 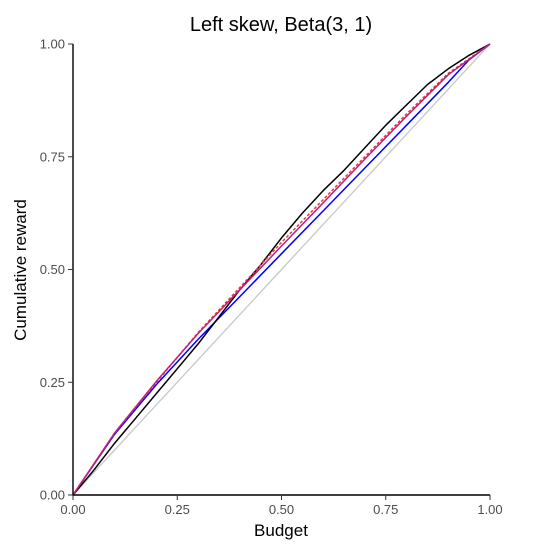 I want to click on x-tick-label-3: 0.75, so click(x=385, y=509).